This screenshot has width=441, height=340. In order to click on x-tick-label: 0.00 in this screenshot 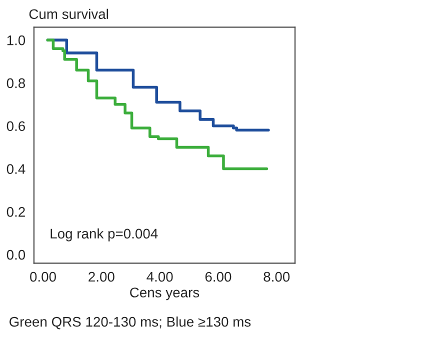, I will do `click(43, 277)`.